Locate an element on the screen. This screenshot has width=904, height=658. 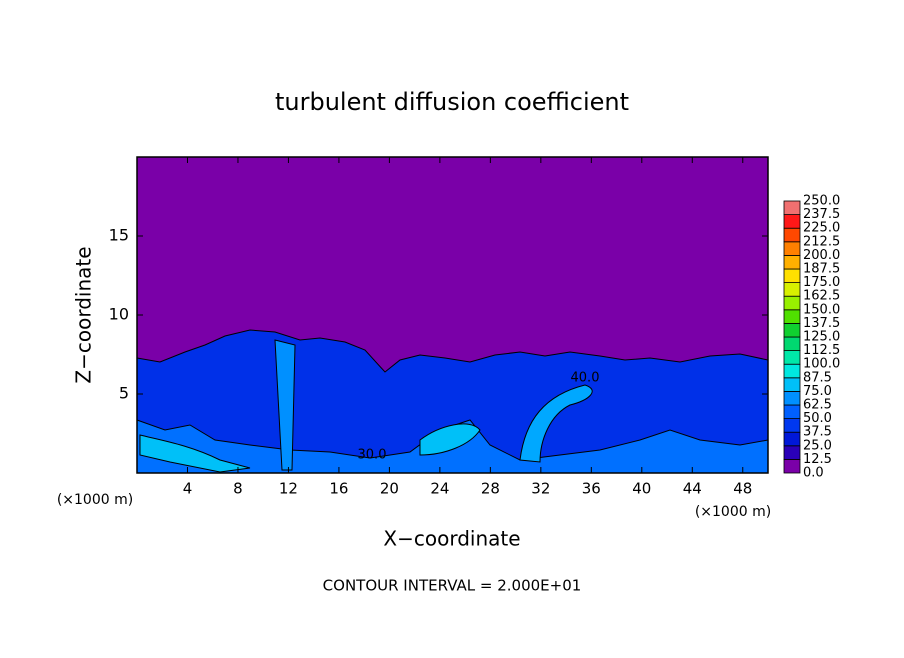
x-tick-label: 40 is located at coordinates (641, 489).